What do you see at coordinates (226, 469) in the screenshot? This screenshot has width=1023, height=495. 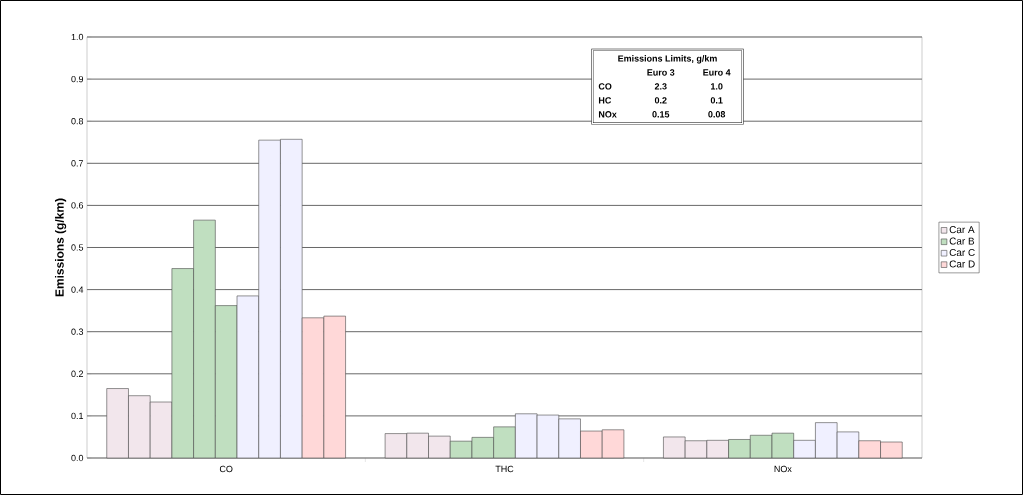 I see `x-tick-label: CO` at bounding box center [226, 469].